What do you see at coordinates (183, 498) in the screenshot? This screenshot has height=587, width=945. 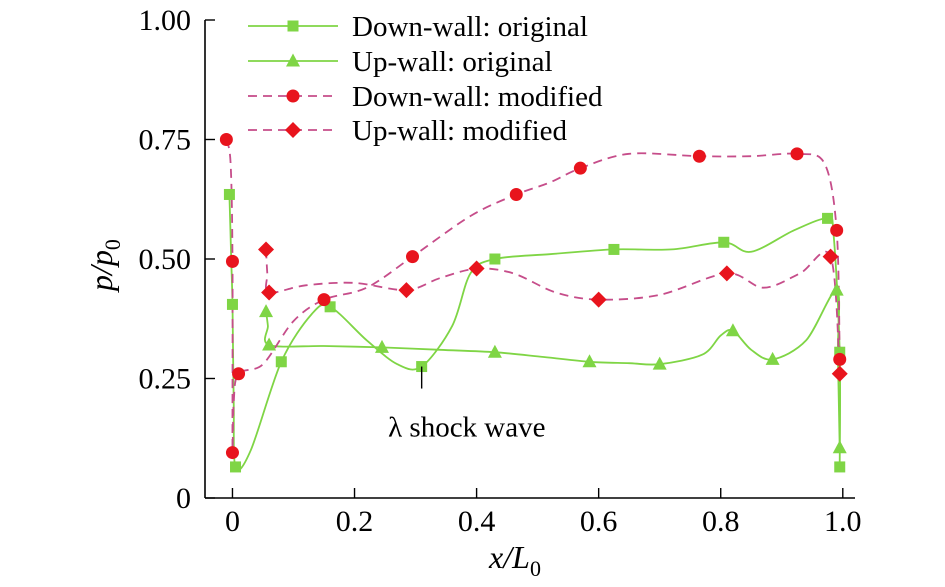 I see `y-tick-label: 0` at bounding box center [183, 498].